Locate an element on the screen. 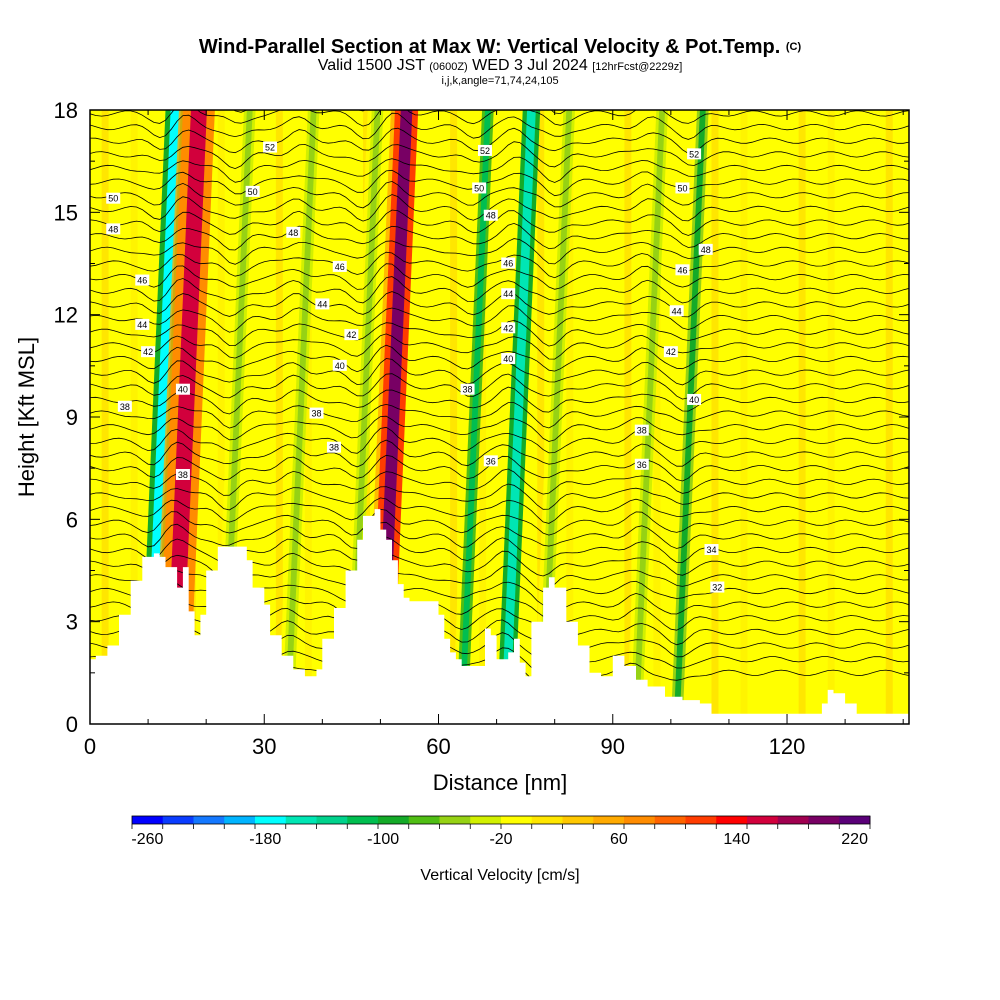 The height and width of the screenshot is (1000, 1000). grid-info: i,j,k,angle=71,74,24,105 is located at coordinates (500, 81).